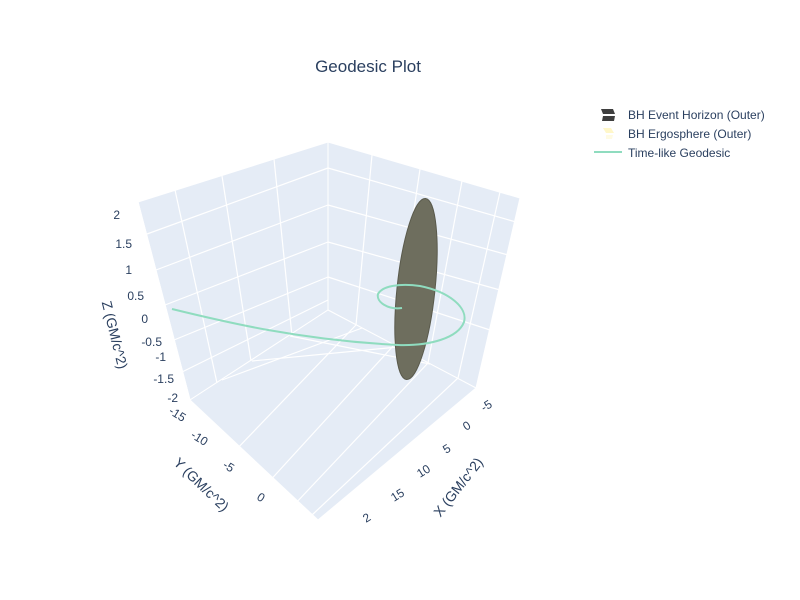  I want to click on z-axis-title: Z (GM/c^2), so click(115, 334).